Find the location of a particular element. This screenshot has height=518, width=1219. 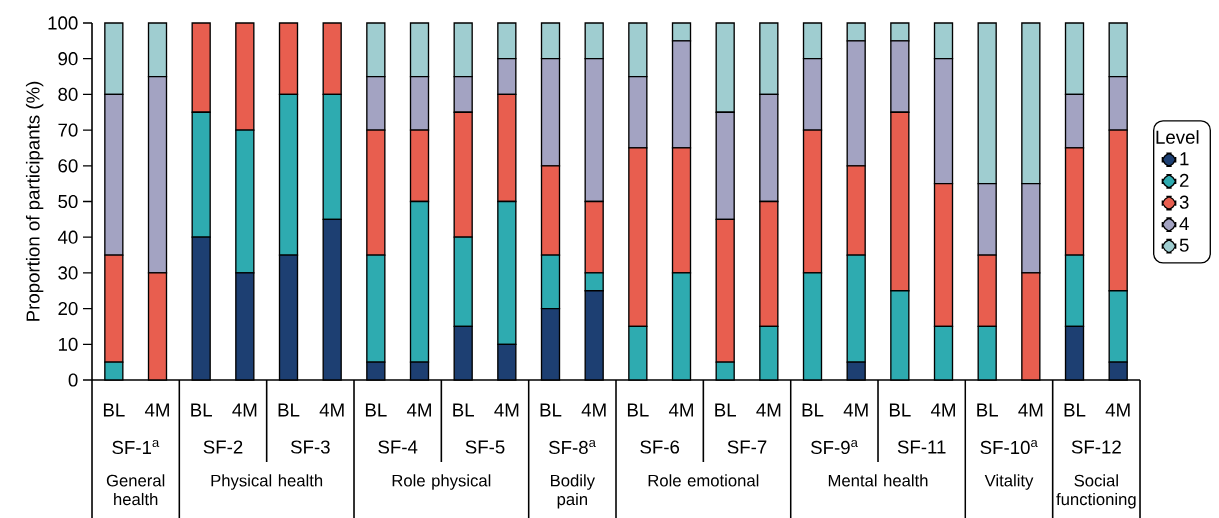

y-tick-label: 30 is located at coordinates (68, 273).